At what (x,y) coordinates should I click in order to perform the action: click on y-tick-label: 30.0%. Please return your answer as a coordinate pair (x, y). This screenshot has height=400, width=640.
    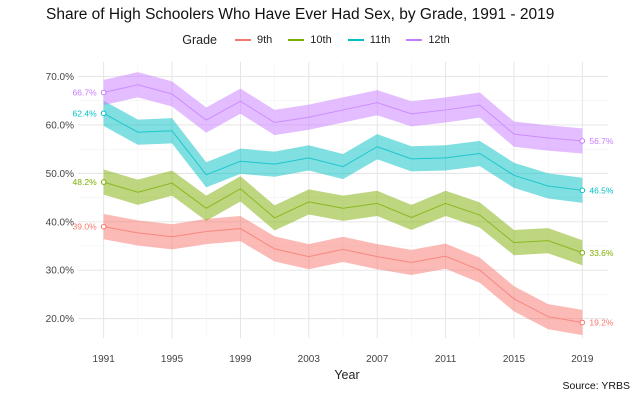
    Looking at the image, I should click on (60, 271).